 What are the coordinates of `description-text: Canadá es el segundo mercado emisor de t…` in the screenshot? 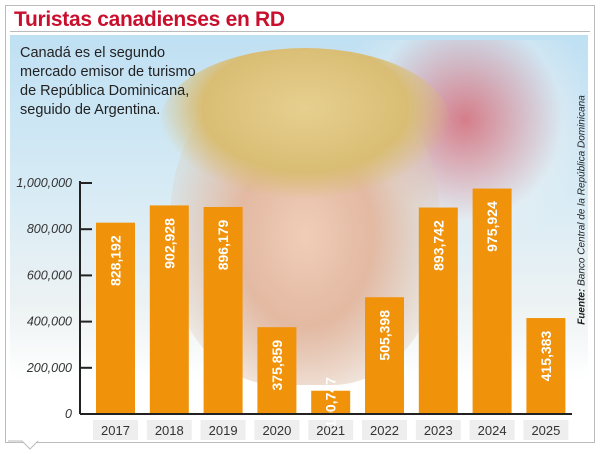 It's located at (108, 81).